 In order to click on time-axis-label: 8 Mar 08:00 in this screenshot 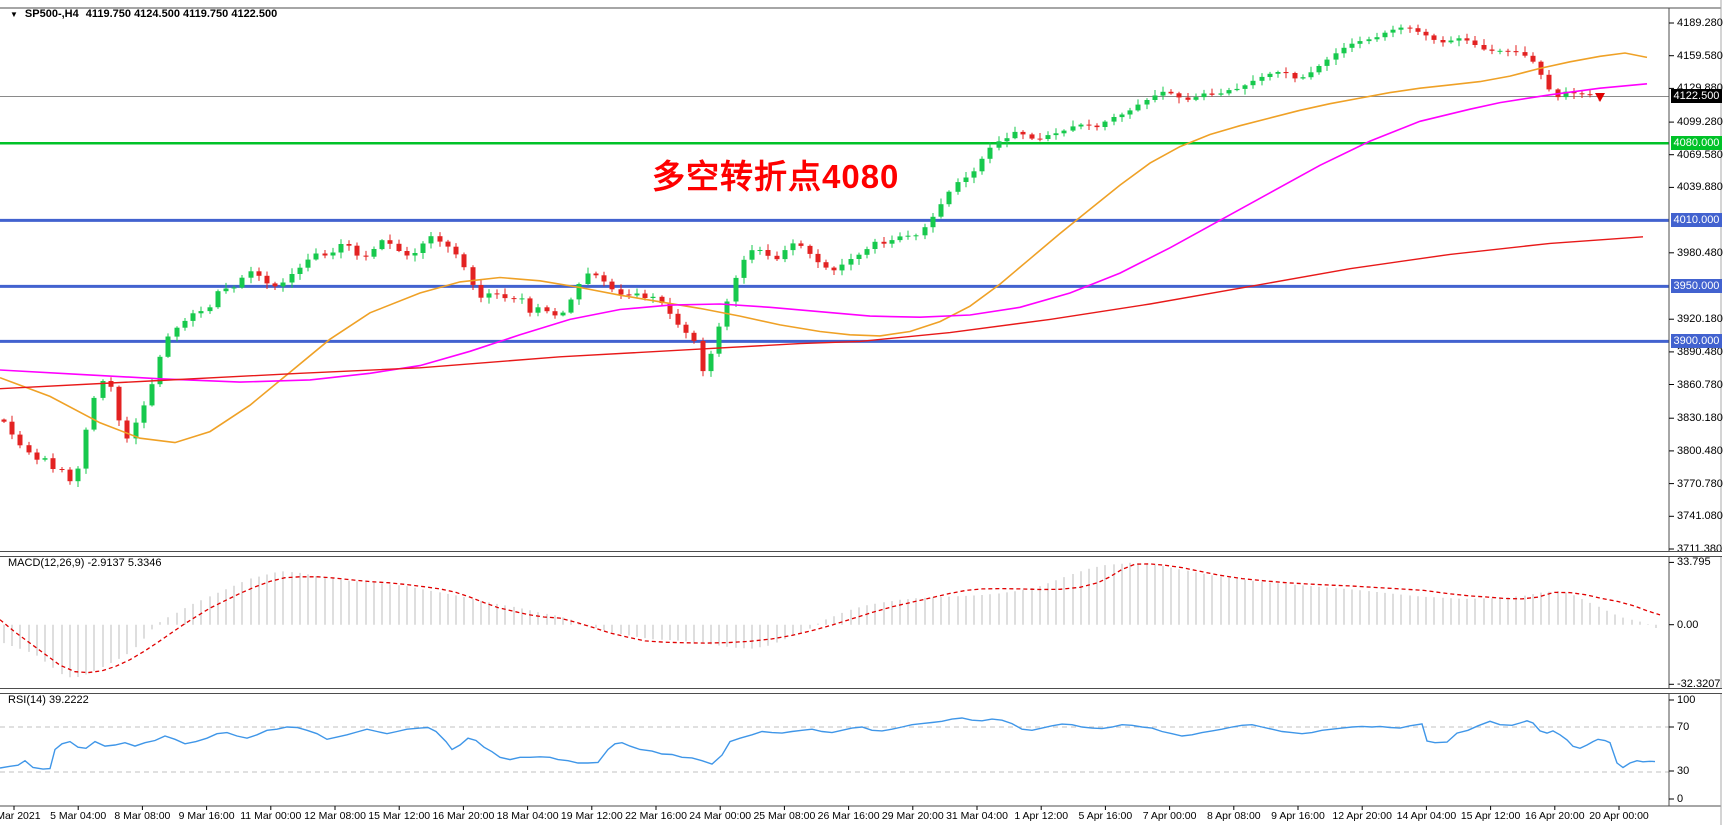, I will do `click(142, 816)`.